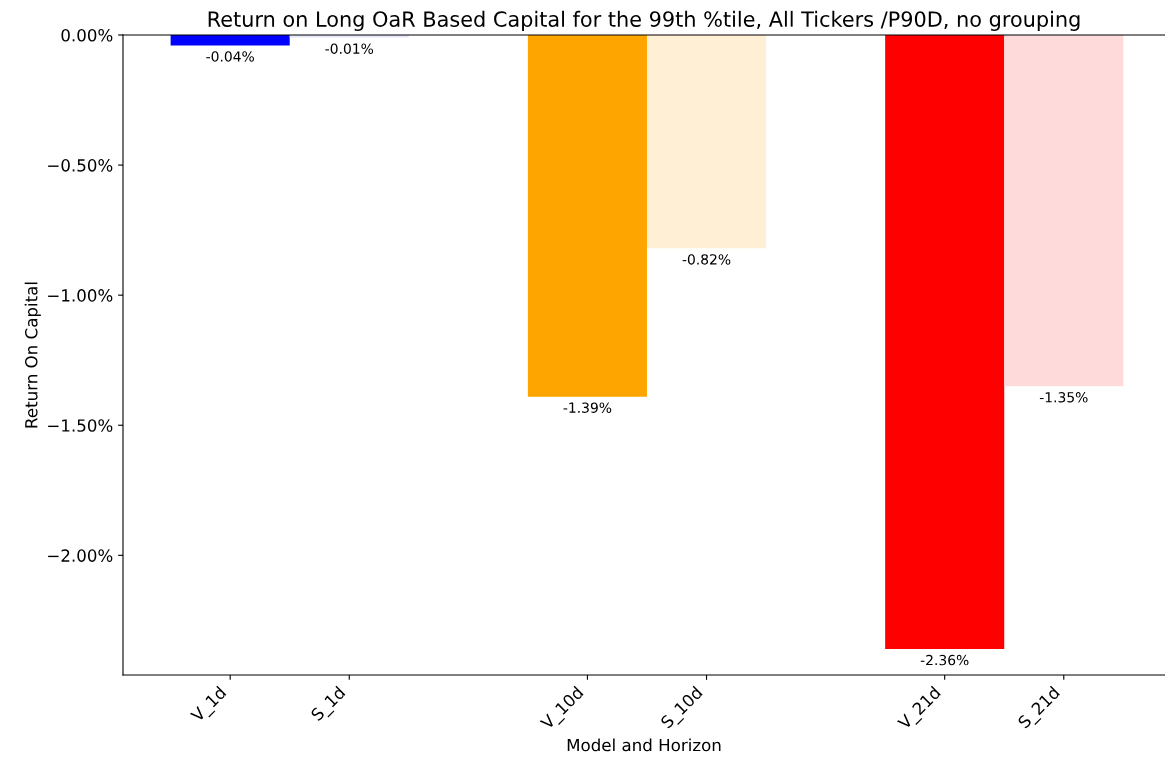  I want to click on data-label: -0.04%, so click(230, 56).